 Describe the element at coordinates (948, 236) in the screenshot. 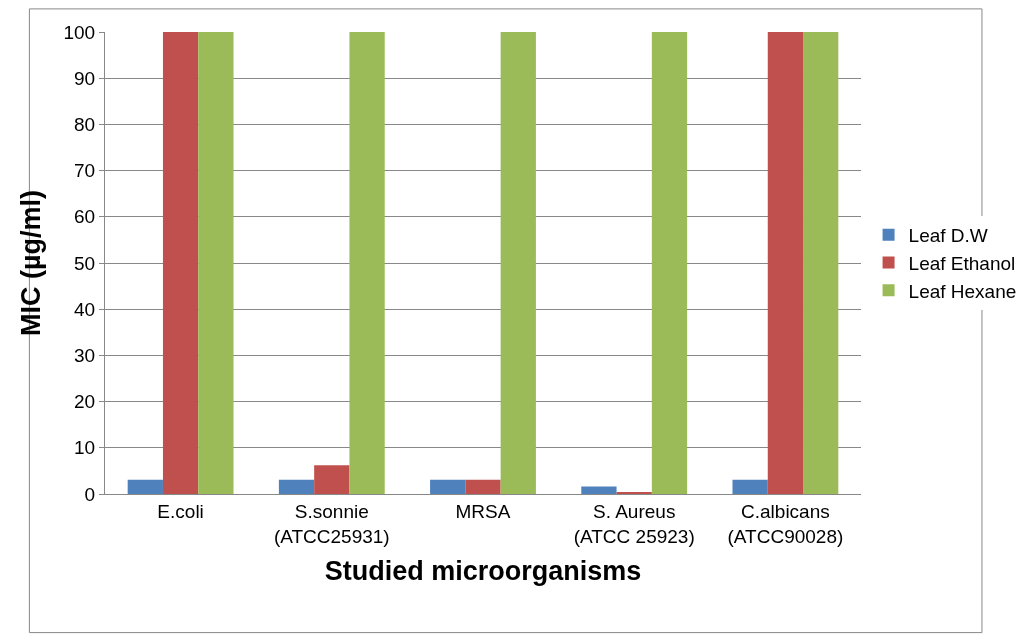

I see `legend-label: Leaf D.W` at that location.